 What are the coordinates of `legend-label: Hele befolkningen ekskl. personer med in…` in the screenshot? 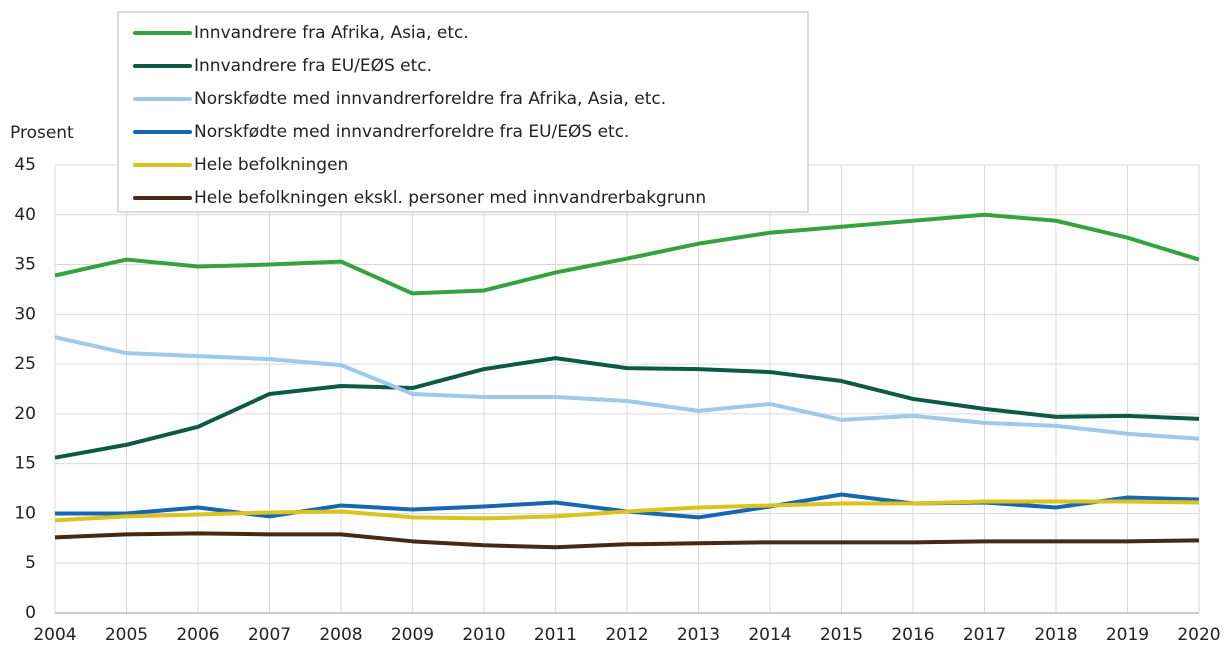 It's located at (450, 198).